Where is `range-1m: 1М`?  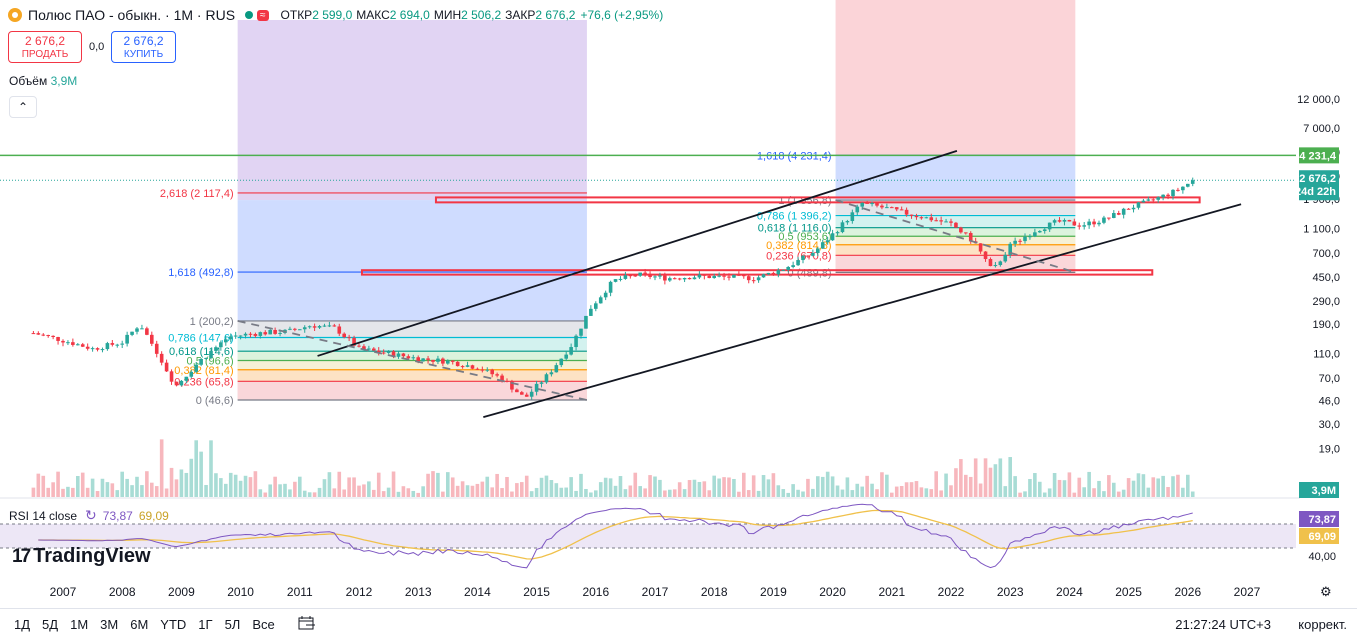 range-1m: 1М is located at coordinates (79, 624).